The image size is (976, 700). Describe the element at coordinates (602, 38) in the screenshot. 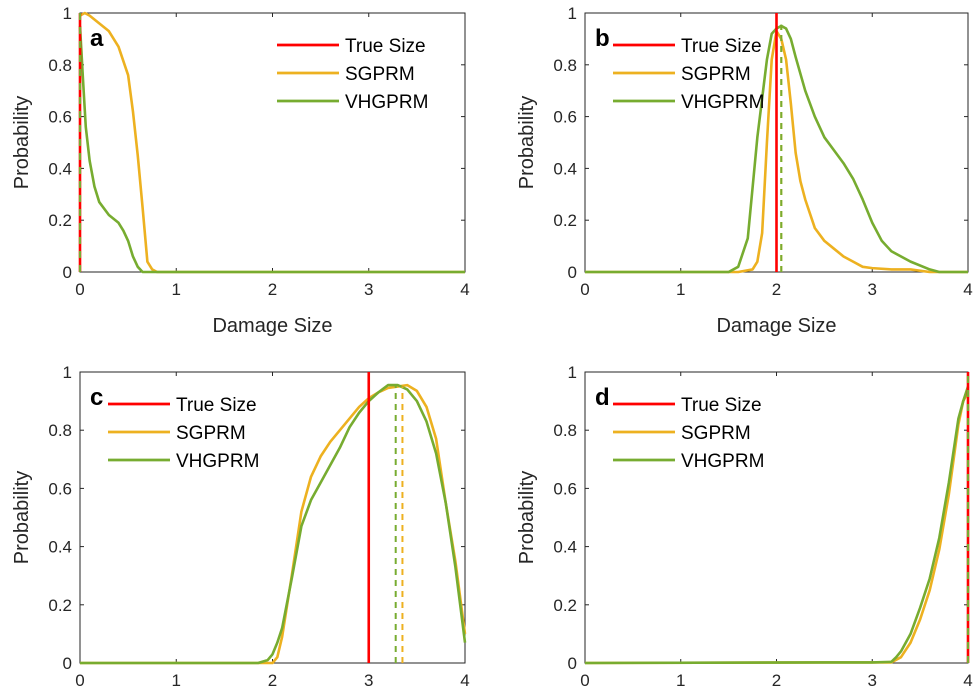

I see `panel-letter: b` at that location.